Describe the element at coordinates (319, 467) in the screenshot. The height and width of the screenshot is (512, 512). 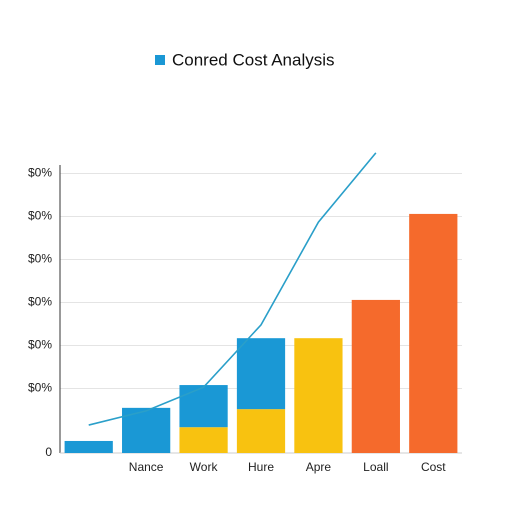
I see `x-tick-label: Apre` at that location.